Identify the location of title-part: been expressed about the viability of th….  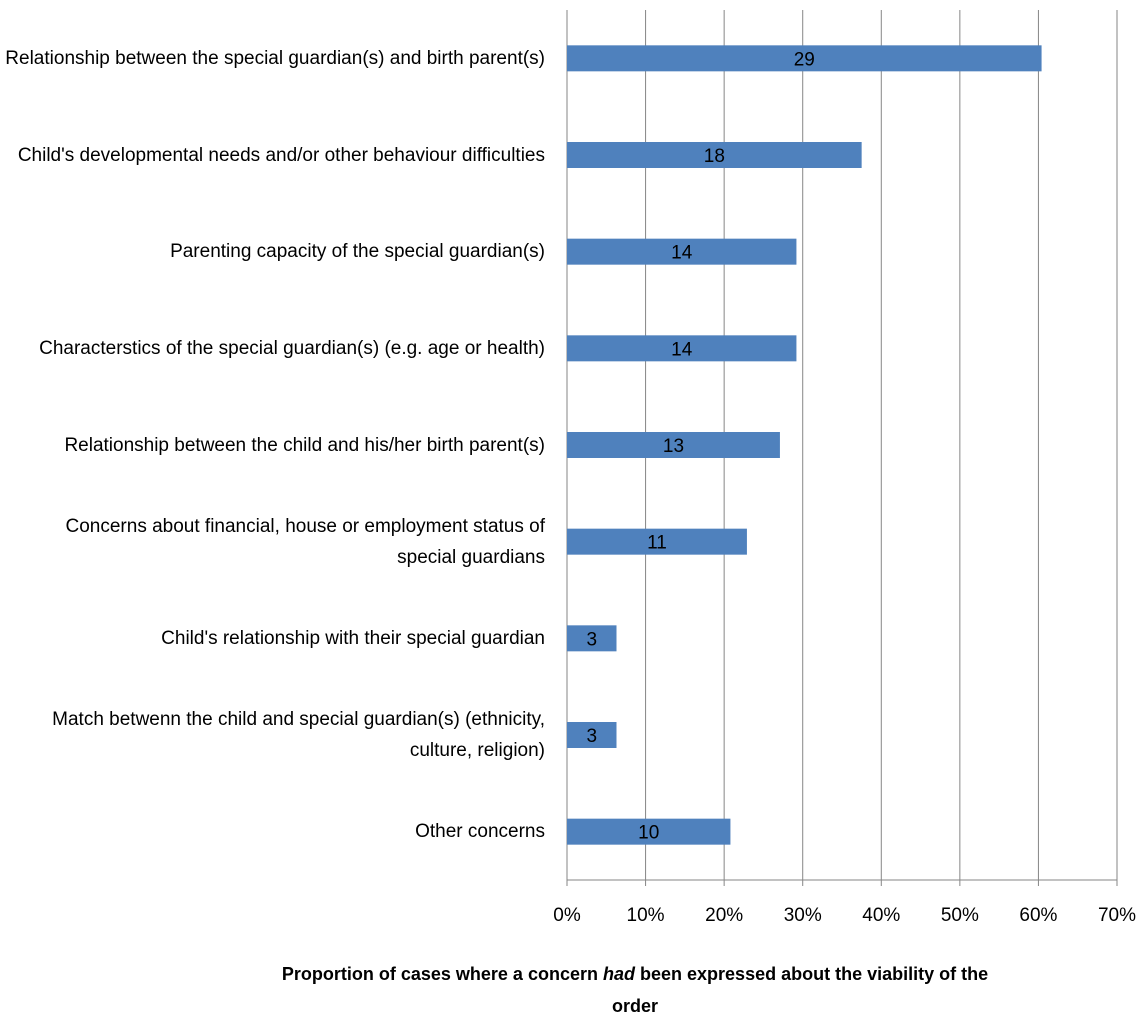
(814, 974).